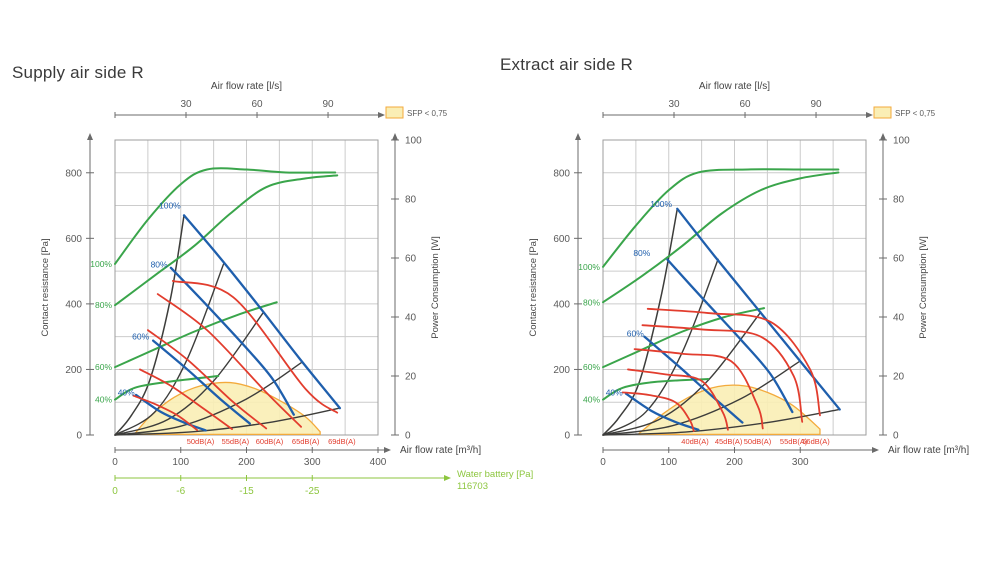 The image size is (999, 562). I want to click on supply-noise-curve-60dB(A), so click(207, 379).